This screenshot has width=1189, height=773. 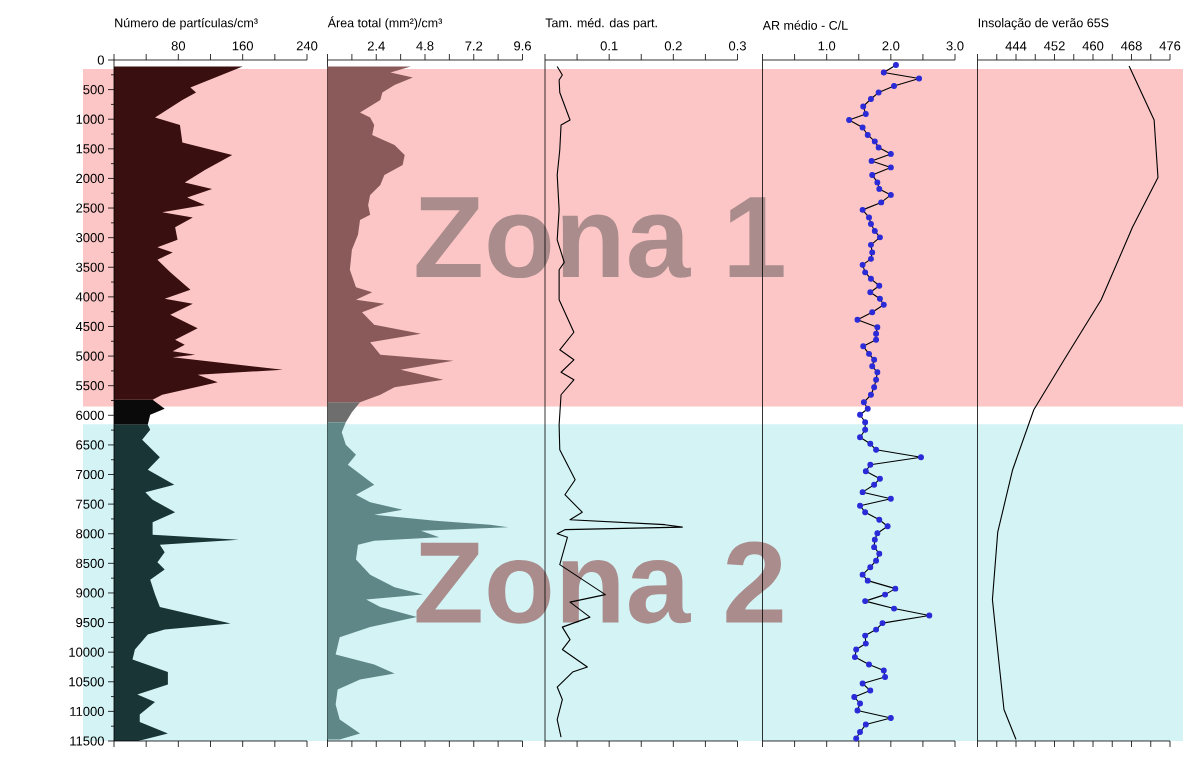 I want to click on y-tick-label: 10000, so click(x=86, y=652).